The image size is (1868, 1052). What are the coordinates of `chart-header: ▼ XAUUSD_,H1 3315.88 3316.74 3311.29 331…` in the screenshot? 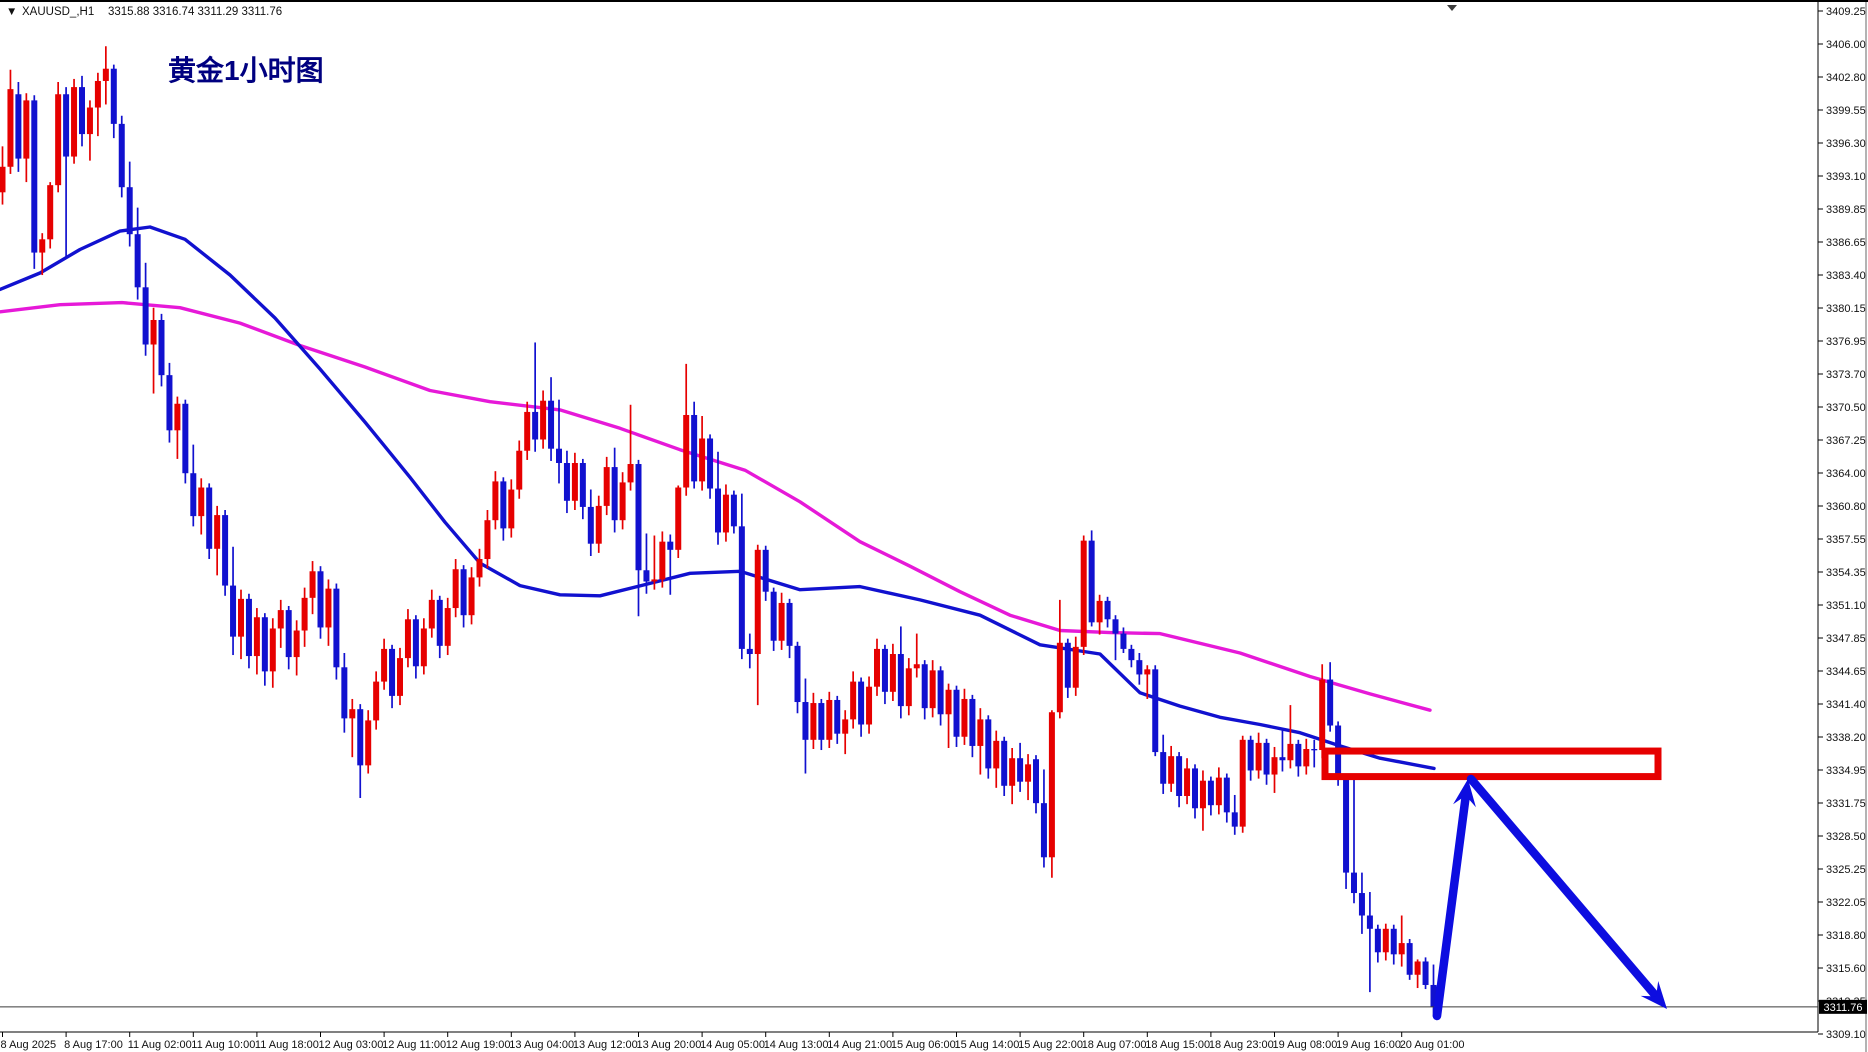 It's located at (144, 12).